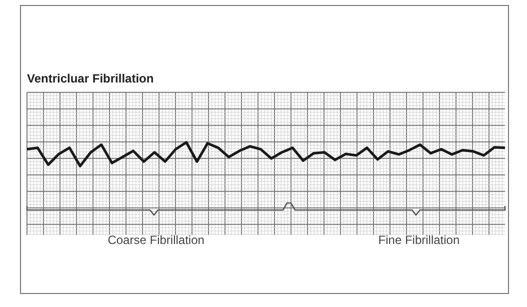 This screenshot has height=307, width=527. What do you see at coordinates (419, 240) in the screenshot?
I see `text: Fine Fibrillation` at bounding box center [419, 240].